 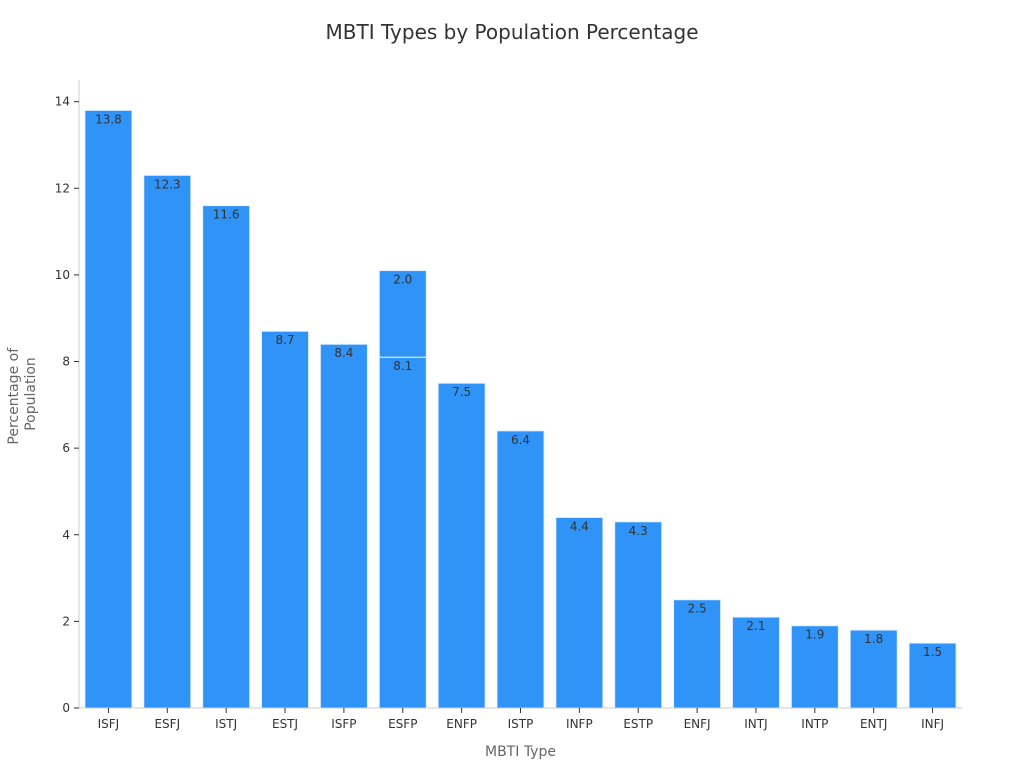 I want to click on data-label-istp: 6.4, so click(x=520, y=440).